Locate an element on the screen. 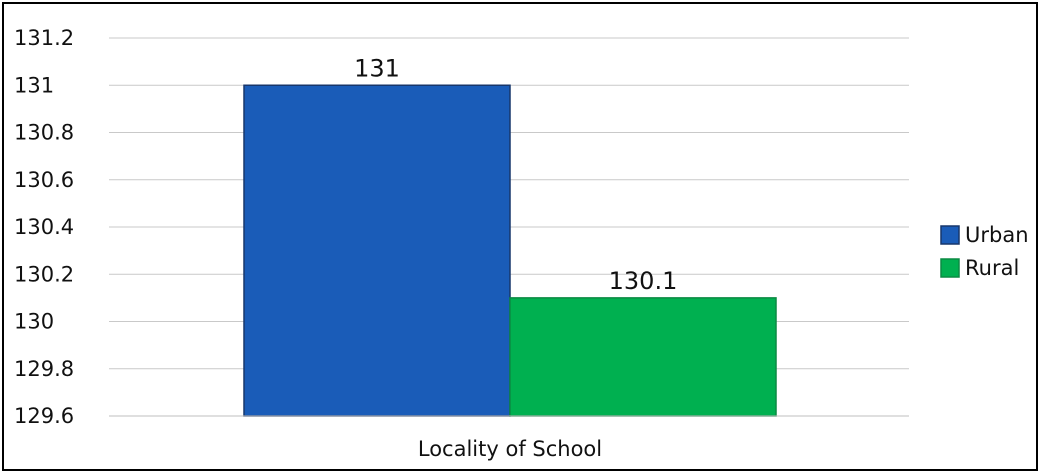 The image size is (1042, 475). legend-swatch-rural is located at coordinates (950, 268).